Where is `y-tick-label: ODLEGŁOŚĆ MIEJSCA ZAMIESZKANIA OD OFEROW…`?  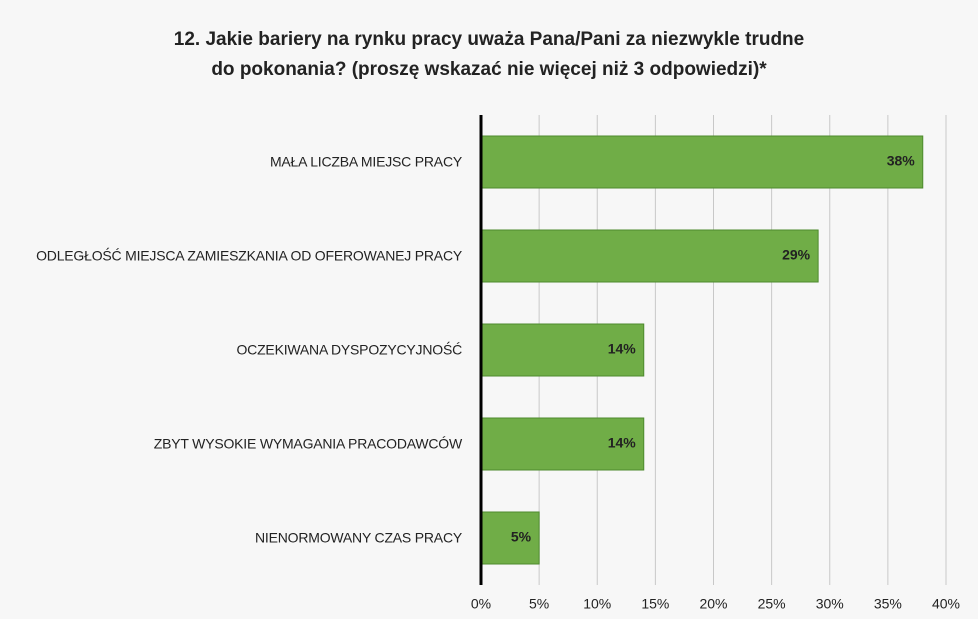 y-tick-label: ODLEGŁOŚĆ MIEJSCA ZAMIESZKANIA OD OFEROW… is located at coordinates (249, 255).